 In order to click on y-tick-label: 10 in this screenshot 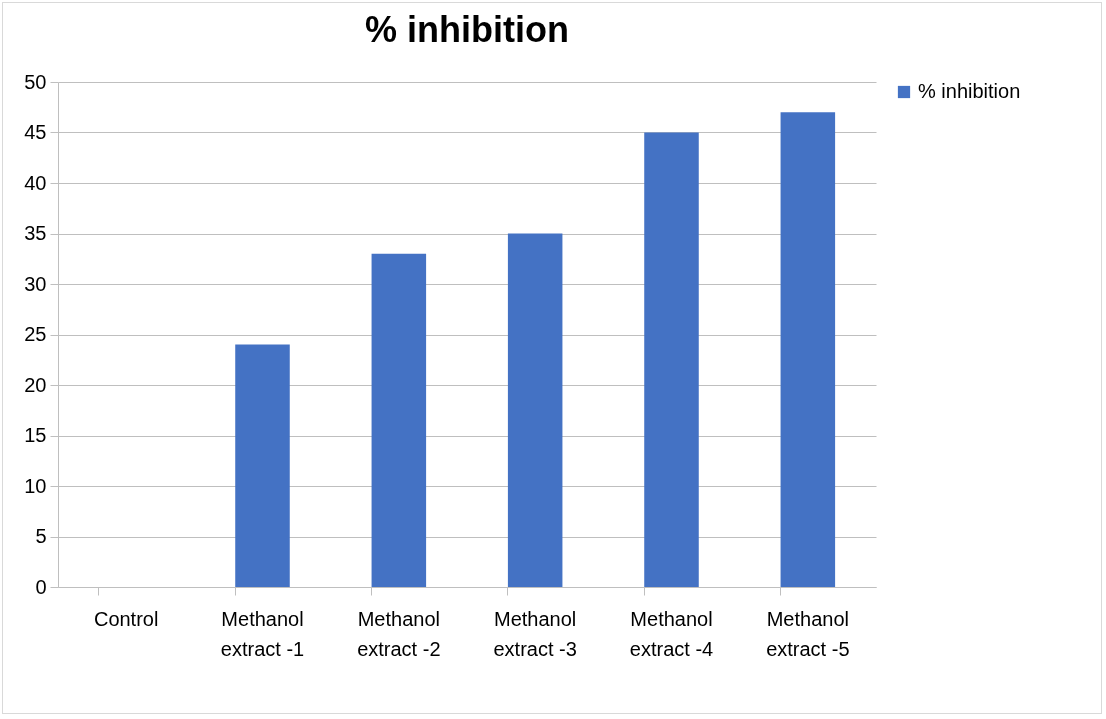, I will do `click(35, 485)`.